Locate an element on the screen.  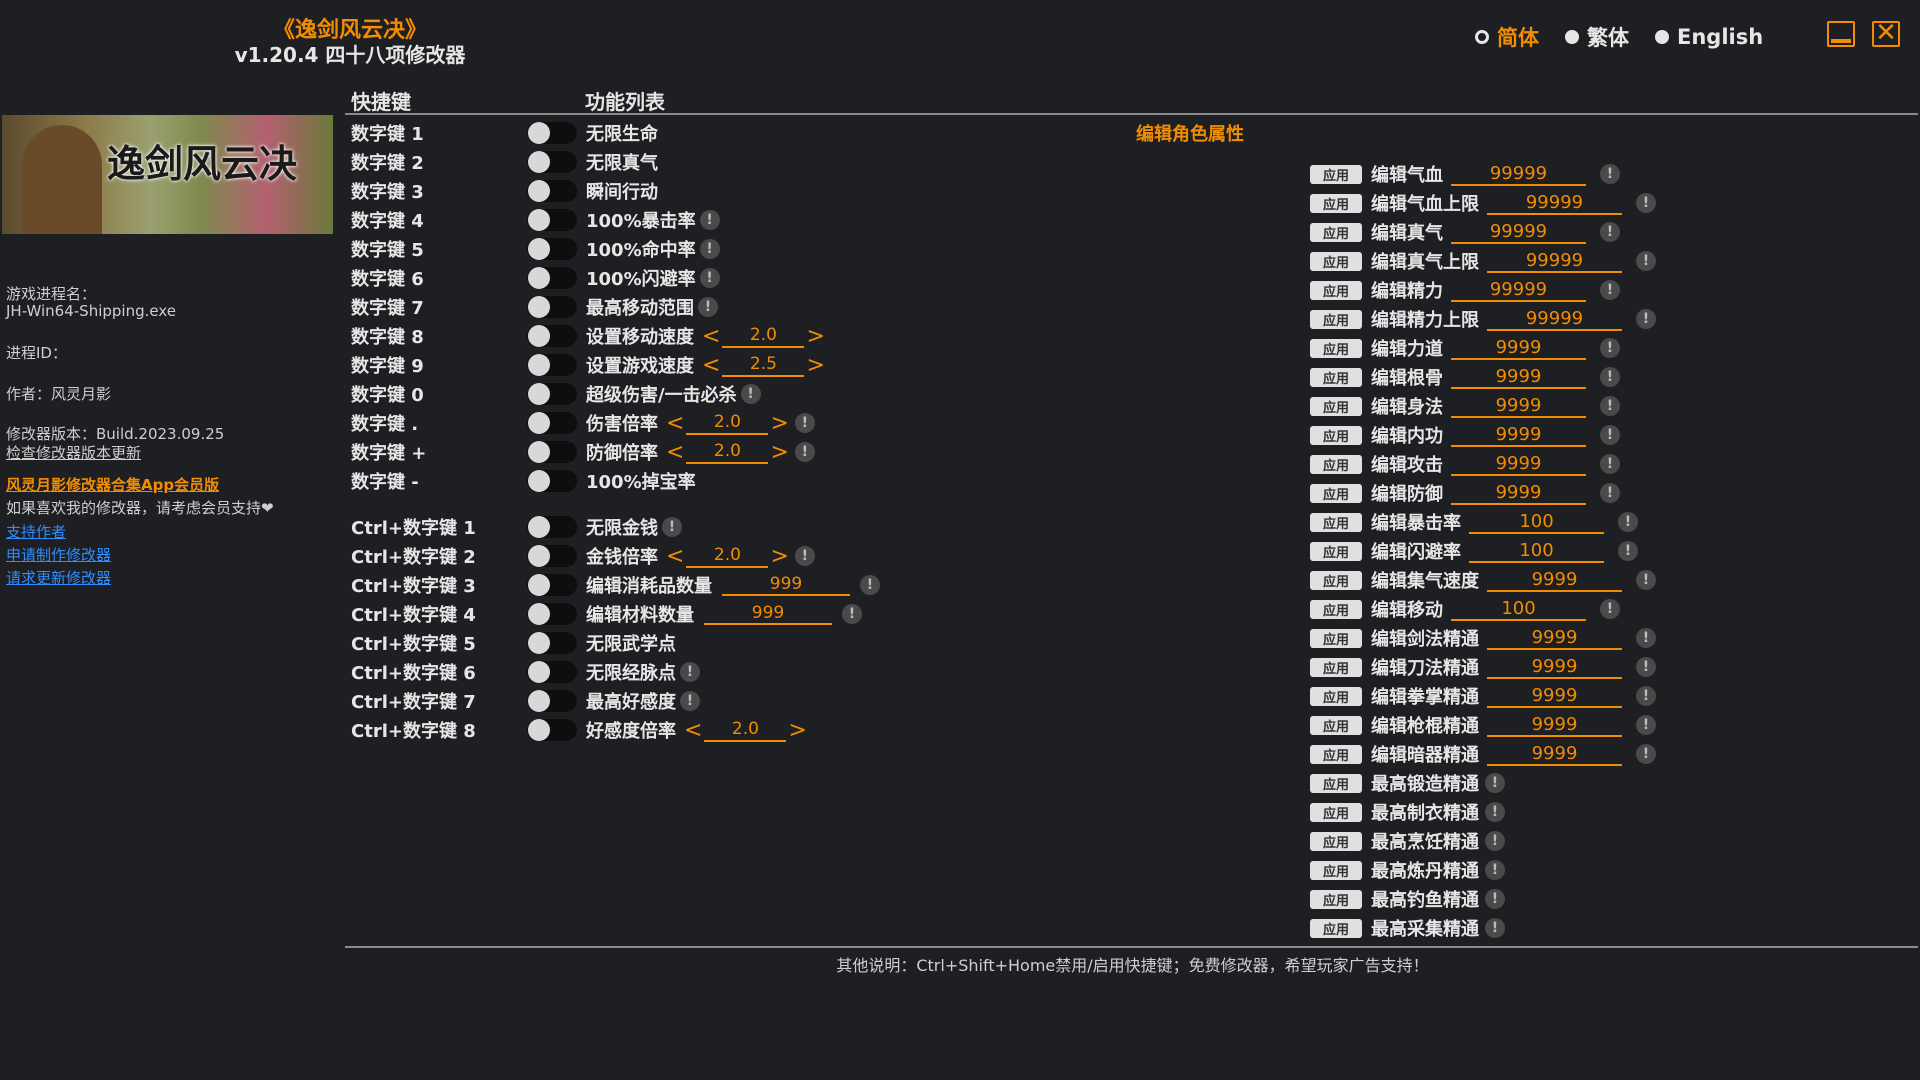
lang-english: English is located at coordinates (1709, 37).